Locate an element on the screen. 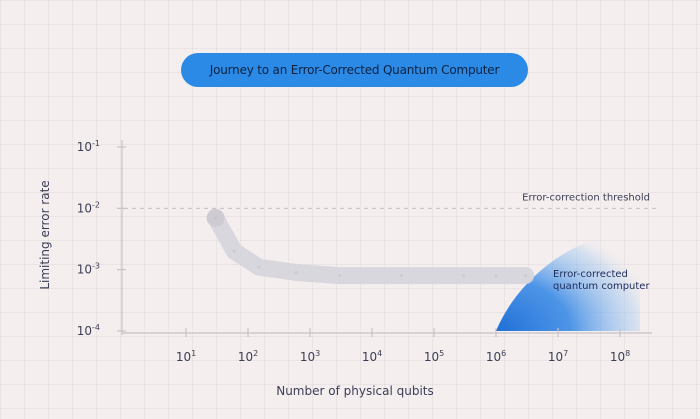  region-label-line-2: quantum computer is located at coordinates (601, 286).